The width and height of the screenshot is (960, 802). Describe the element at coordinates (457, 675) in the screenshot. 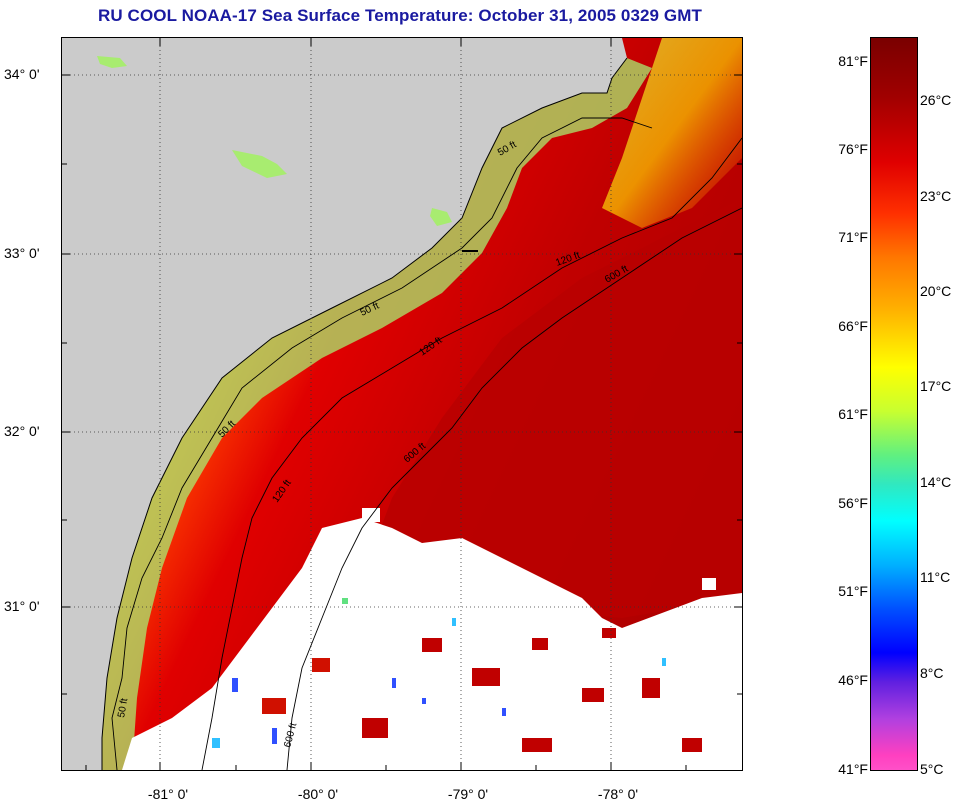

I see `cloud-speckles` at that location.